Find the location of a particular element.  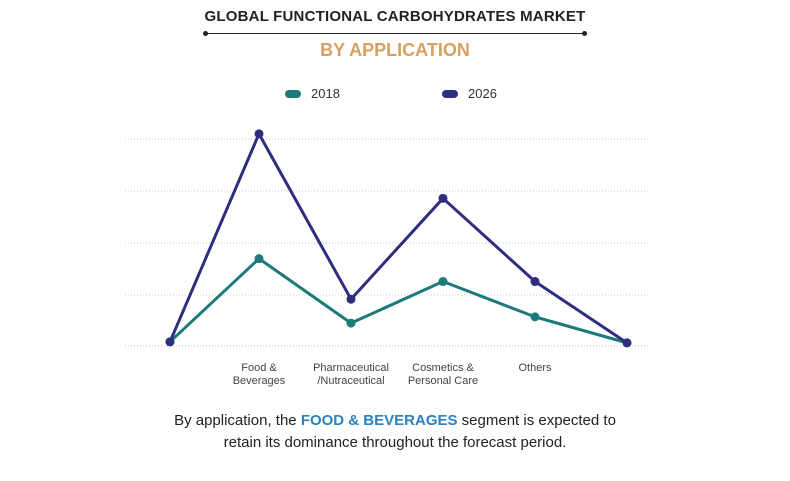

x-tick-label-4: Others is located at coordinates (535, 368).